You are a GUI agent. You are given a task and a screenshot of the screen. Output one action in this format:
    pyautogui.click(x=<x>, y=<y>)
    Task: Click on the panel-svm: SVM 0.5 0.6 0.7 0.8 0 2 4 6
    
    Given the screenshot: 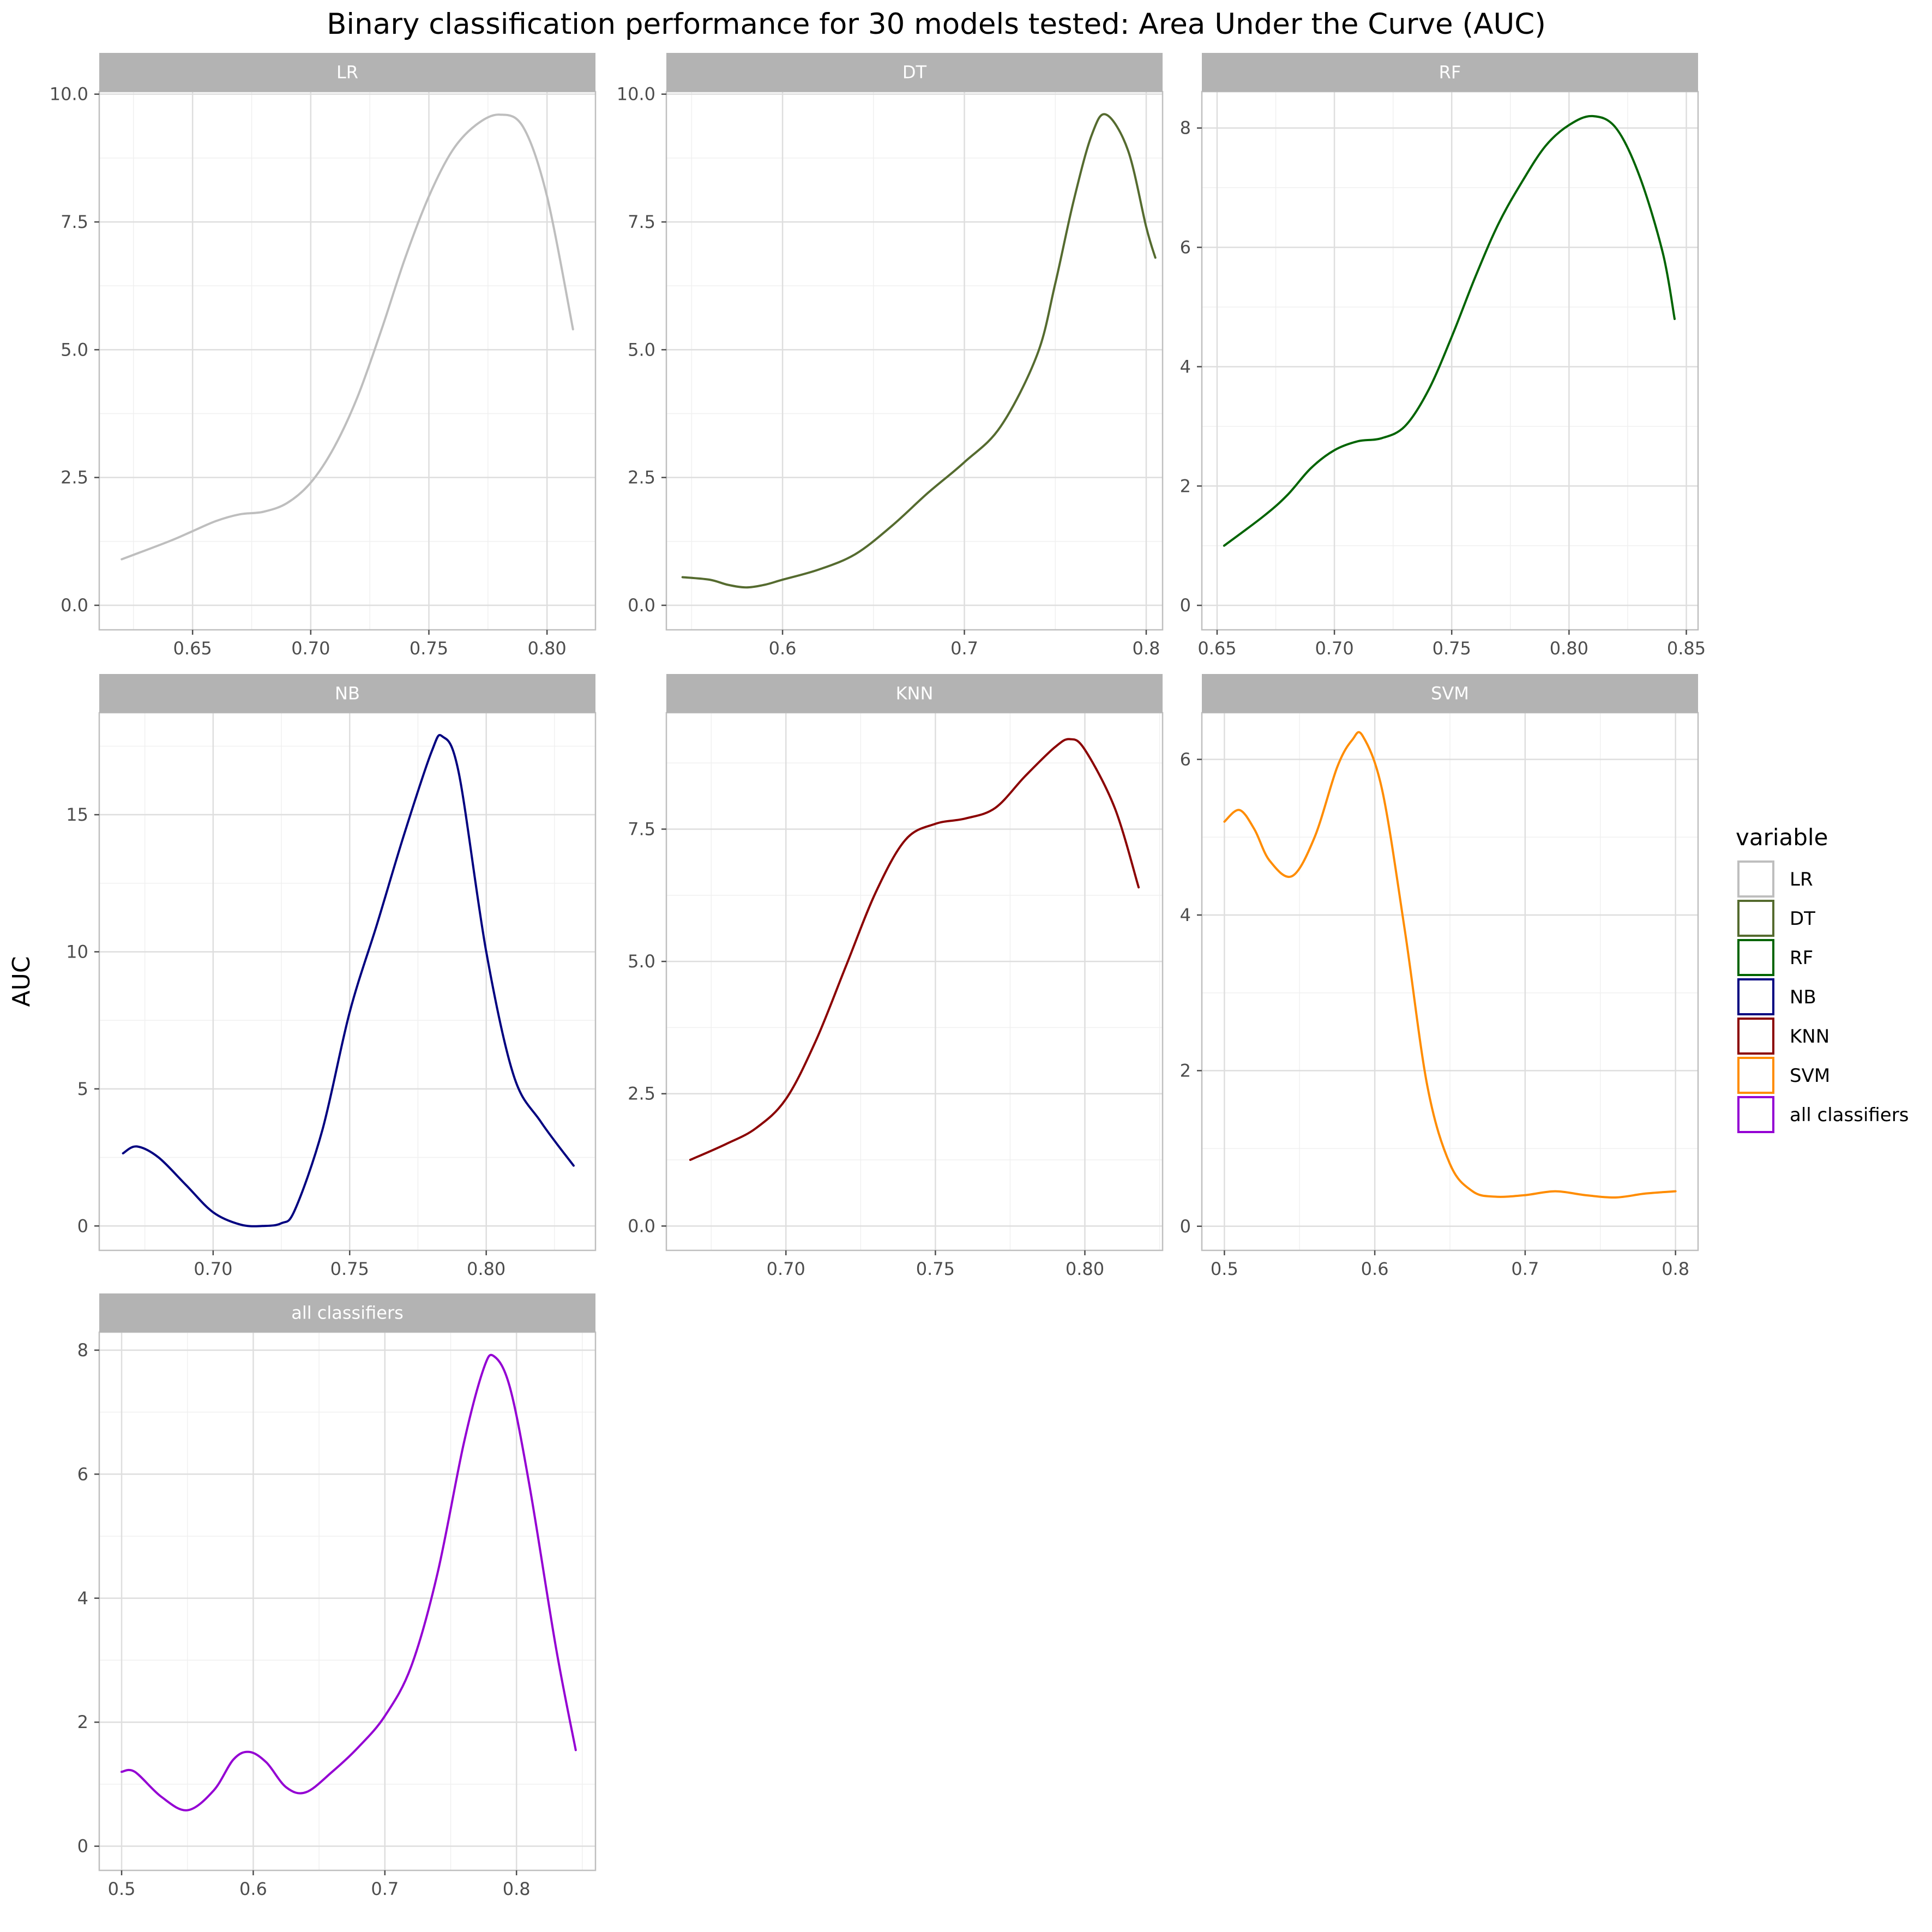 What is the action you would take?
    pyautogui.click(x=1439, y=976)
    